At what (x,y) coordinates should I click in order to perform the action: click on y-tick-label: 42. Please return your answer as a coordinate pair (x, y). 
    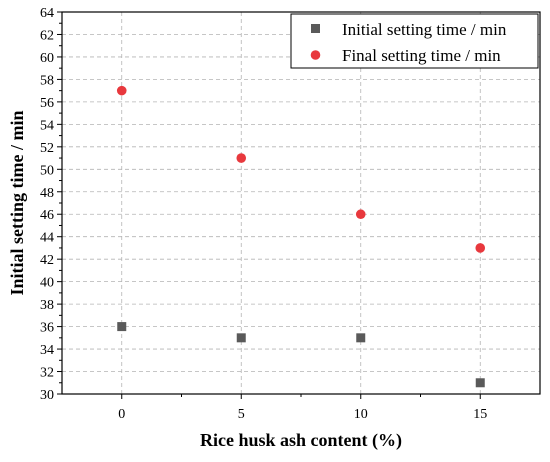
    Looking at the image, I should click on (47, 260).